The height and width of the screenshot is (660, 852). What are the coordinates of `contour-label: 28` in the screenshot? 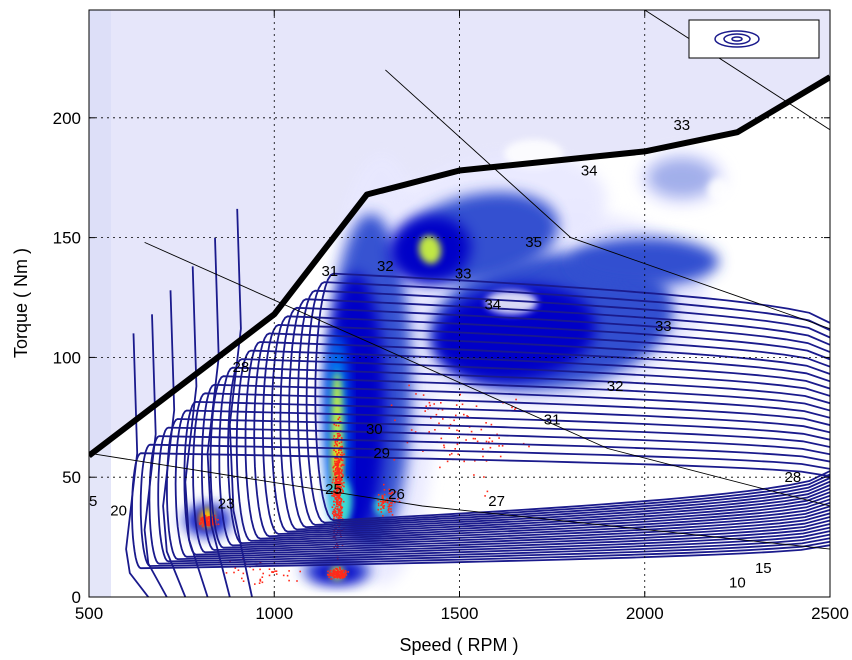 It's located at (241, 367).